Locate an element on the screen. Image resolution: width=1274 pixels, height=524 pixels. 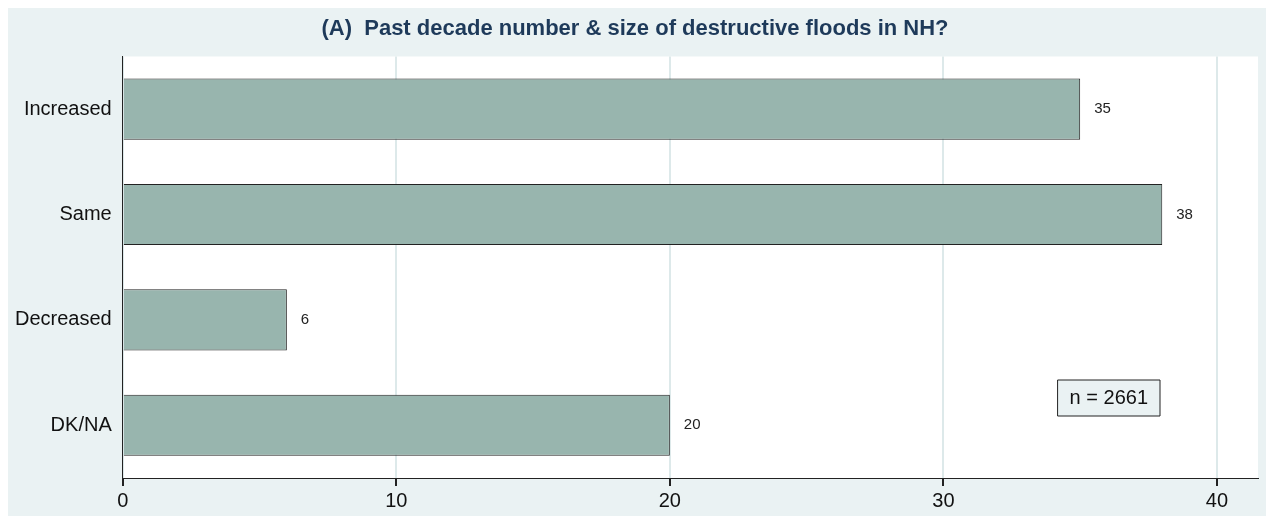
x-tick-label: 0 is located at coordinates (123, 499).